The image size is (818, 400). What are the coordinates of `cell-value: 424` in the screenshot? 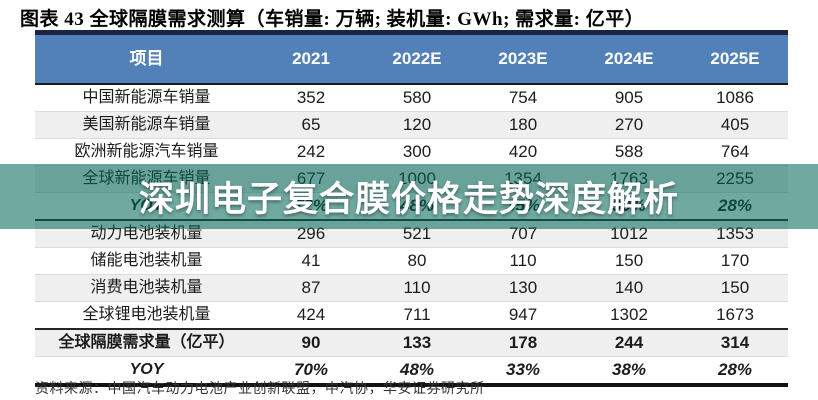 It's located at (311, 315).